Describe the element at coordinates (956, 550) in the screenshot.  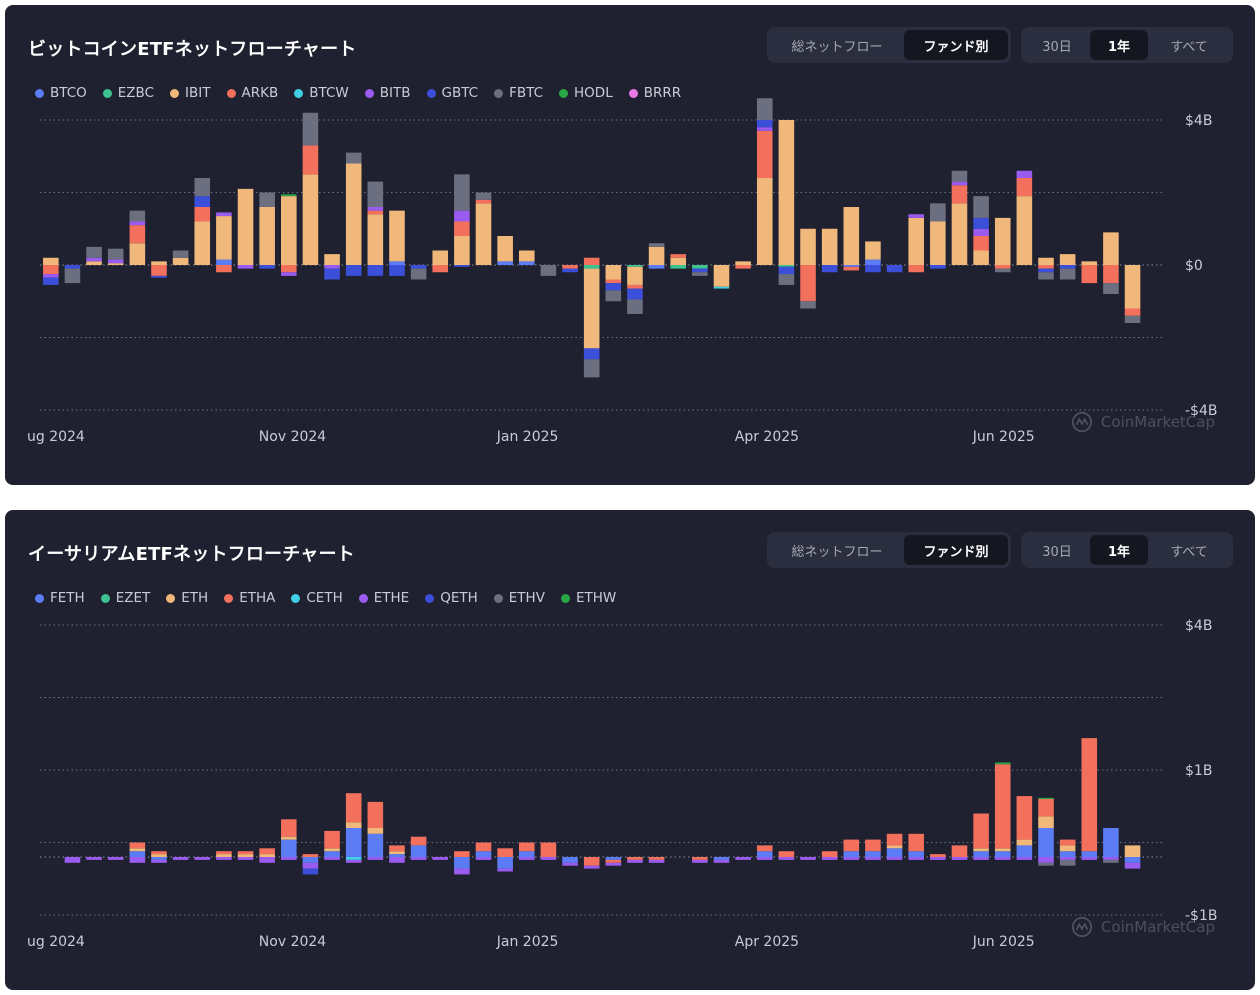
I see `by-fund-button: ファンド別` at that location.